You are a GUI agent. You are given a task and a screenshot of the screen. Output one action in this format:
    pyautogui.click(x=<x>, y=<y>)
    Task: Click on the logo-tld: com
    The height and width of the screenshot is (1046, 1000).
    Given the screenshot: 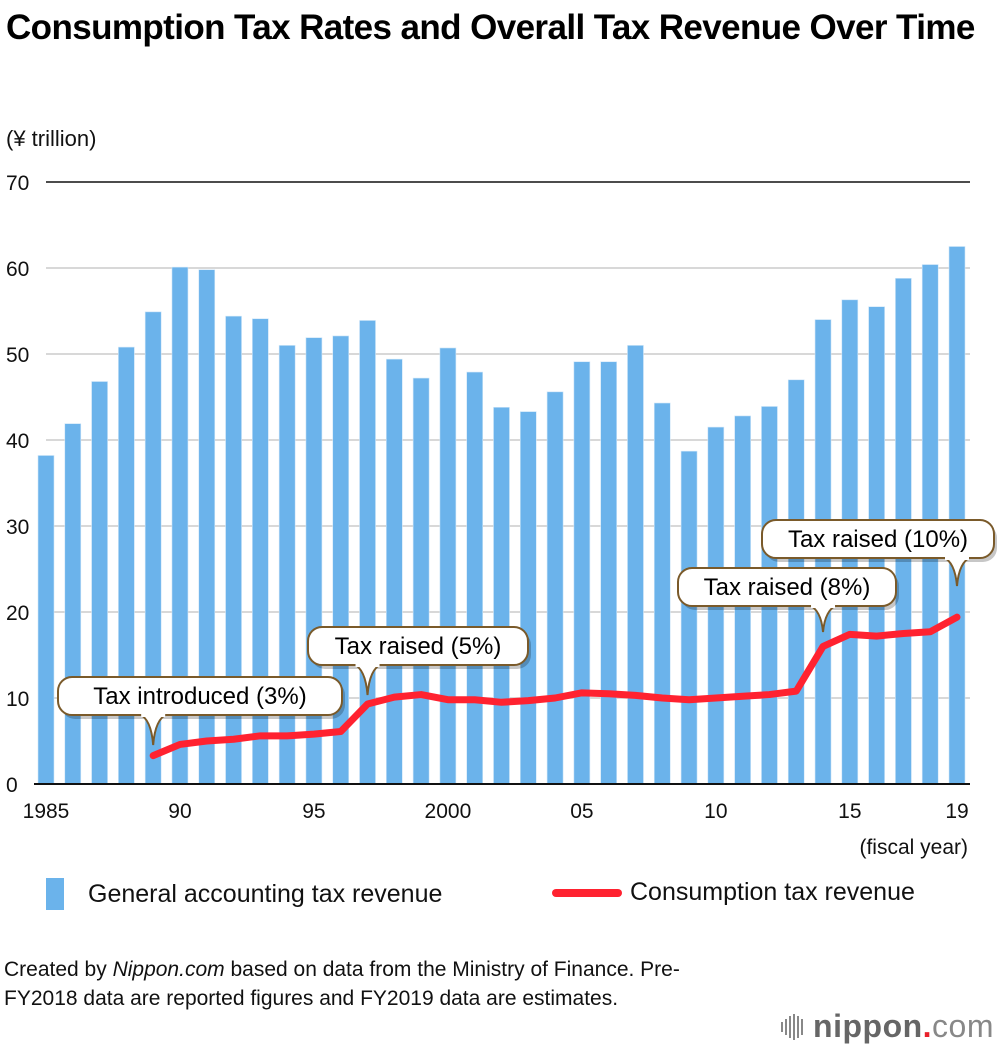 What is the action you would take?
    pyautogui.click(x=963, y=1026)
    